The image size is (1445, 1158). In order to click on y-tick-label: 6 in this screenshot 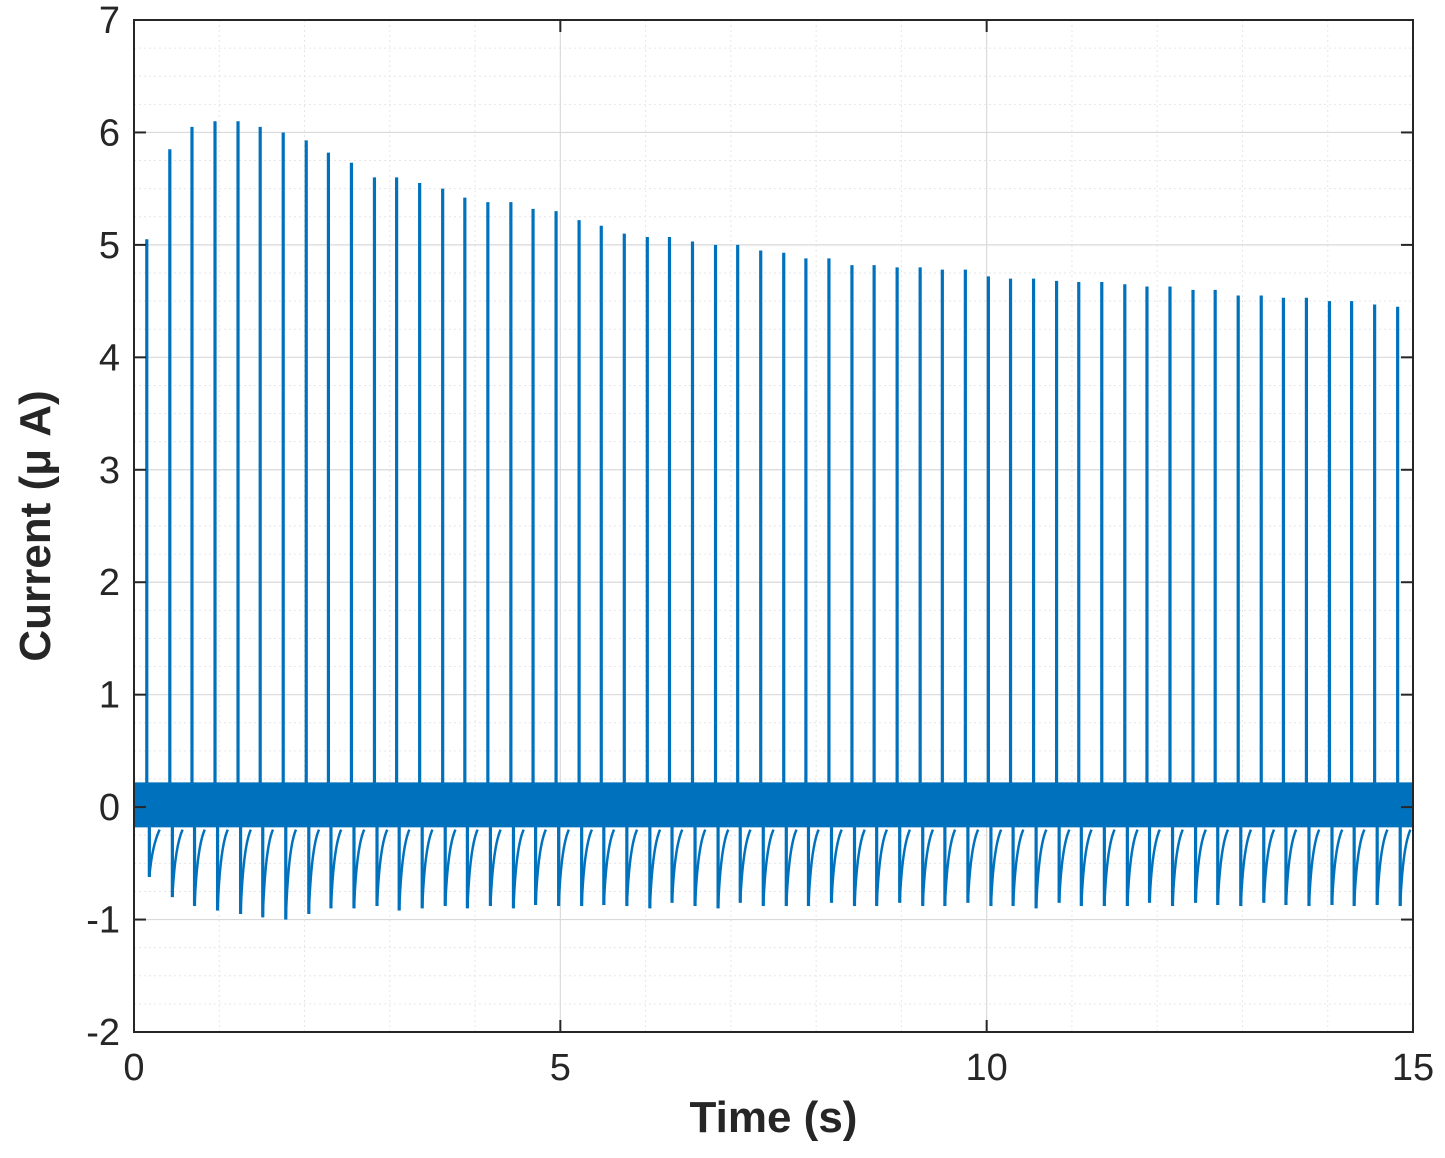, I will do `click(109, 133)`.